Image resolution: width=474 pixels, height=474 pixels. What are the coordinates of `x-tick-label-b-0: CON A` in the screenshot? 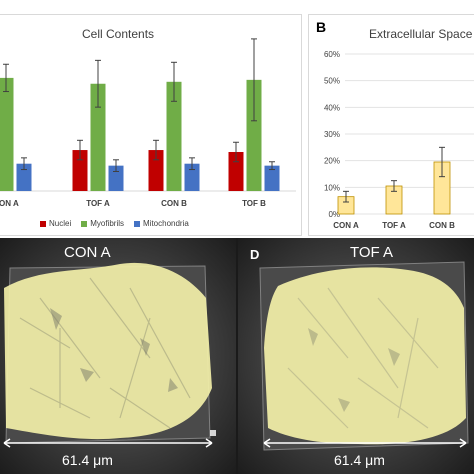 It's located at (346, 225).